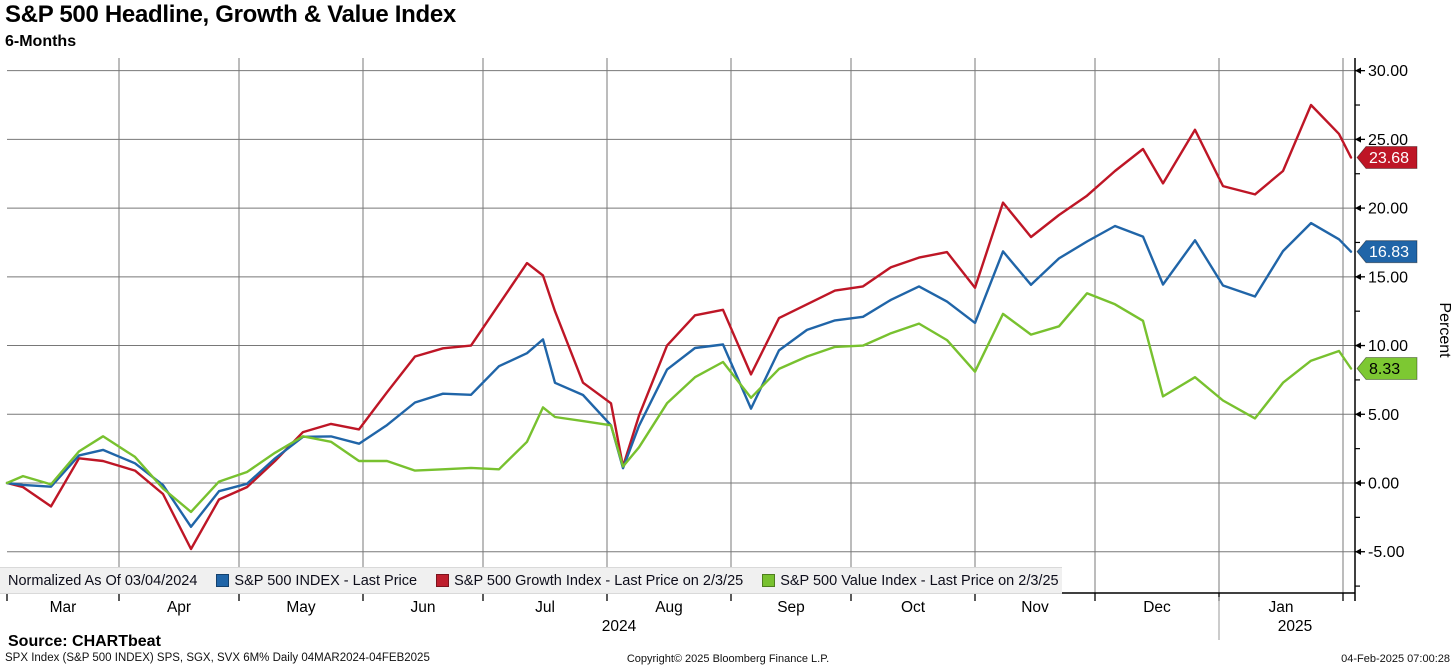 The width and height of the screenshot is (1456, 665). What do you see at coordinates (769, 580) in the screenshot?
I see `value-swatch-icon` at bounding box center [769, 580].